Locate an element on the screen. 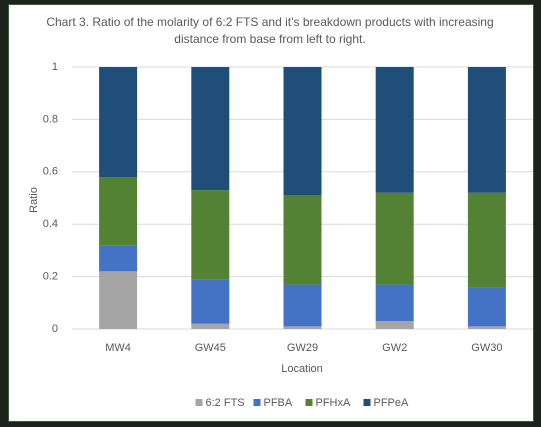 This screenshot has width=541, height=427. x-tick-label: GW45 is located at coordinates (210, 348).